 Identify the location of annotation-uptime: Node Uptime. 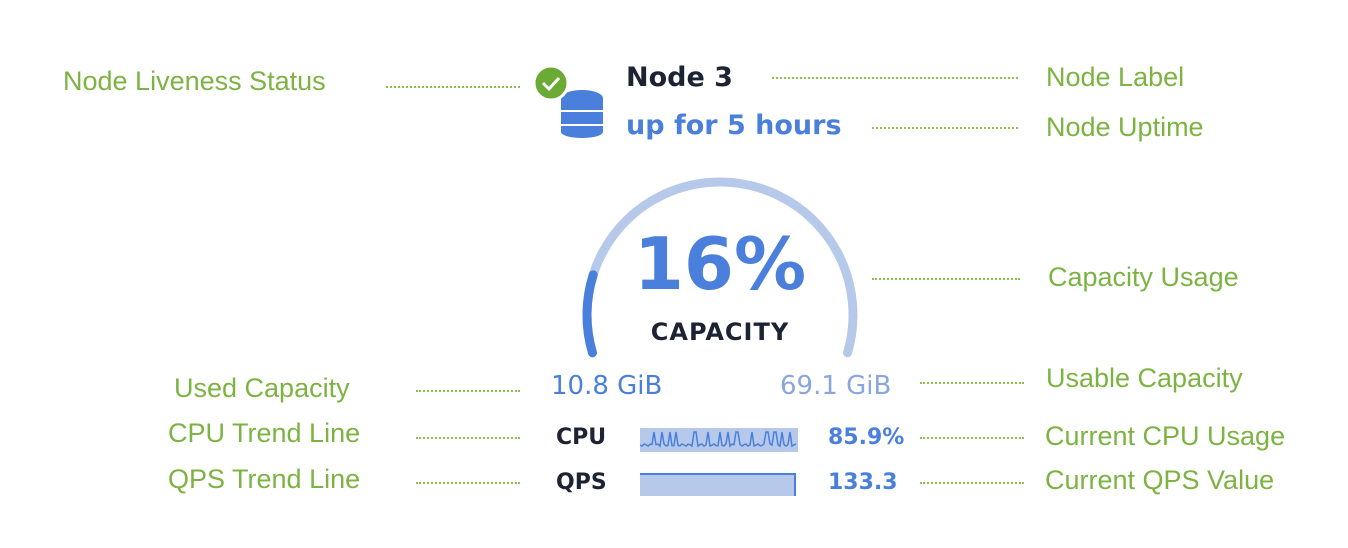
(1125, 127).